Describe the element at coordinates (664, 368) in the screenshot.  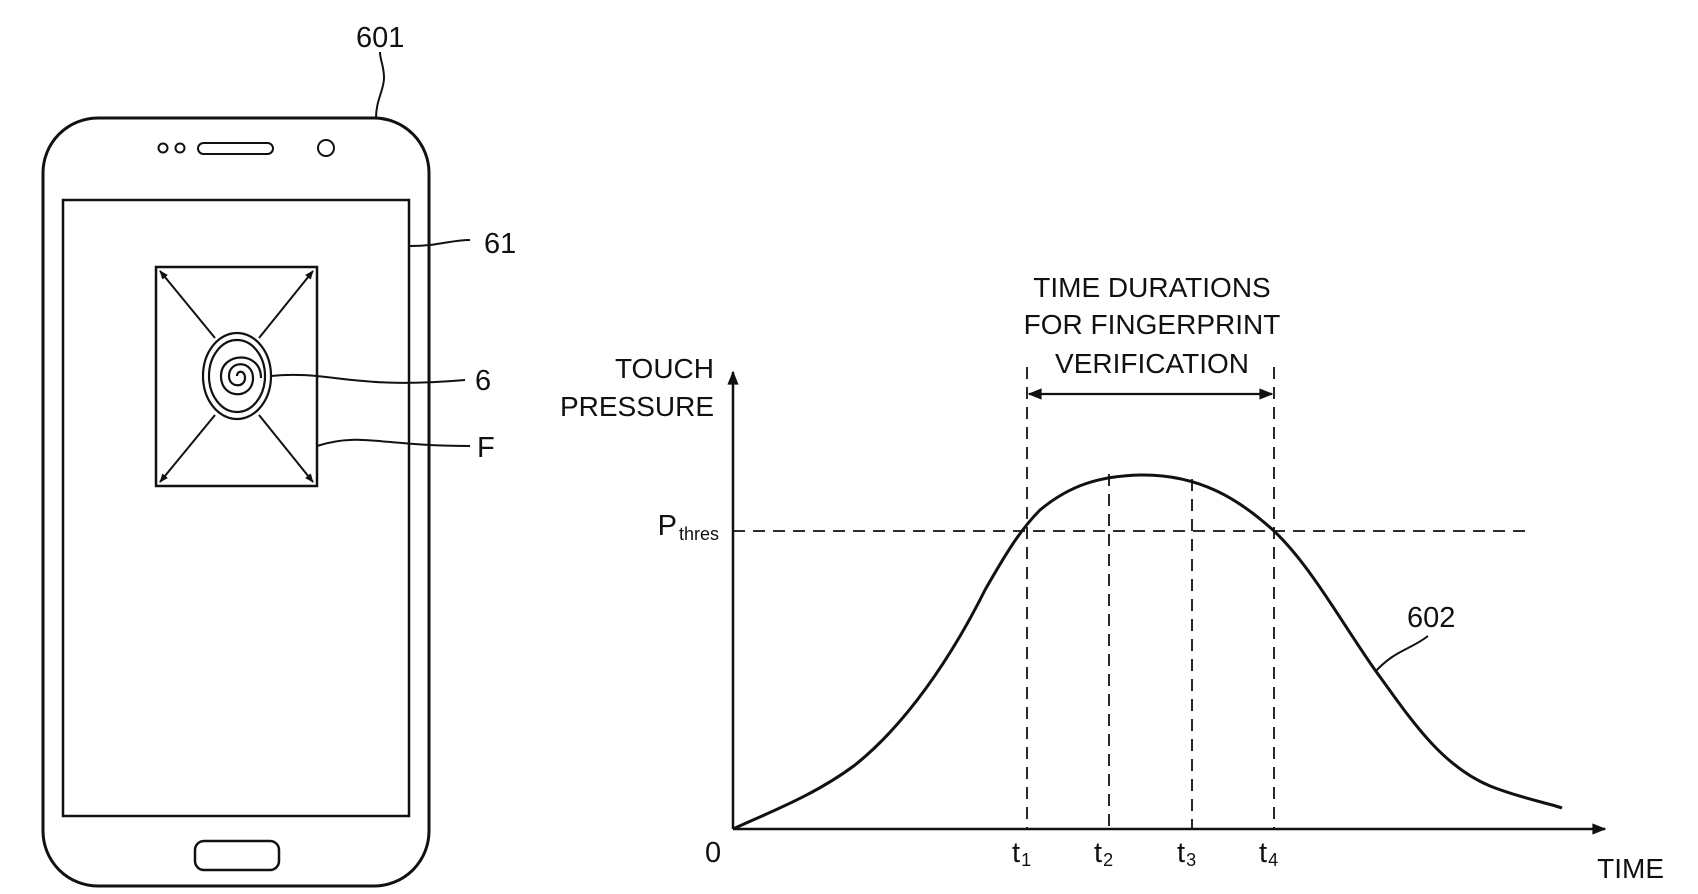
I see `y-axis-label-line1: TOUCH` at that location.